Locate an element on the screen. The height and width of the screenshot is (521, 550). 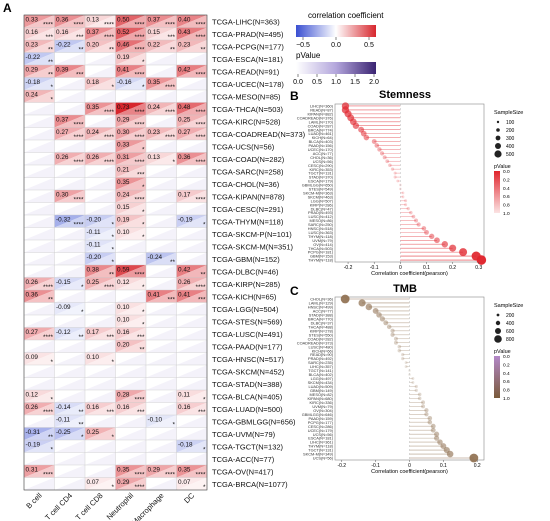
heatmap-row-label: TCGA-STAD(N=388) is located at coordinates (247, 384).